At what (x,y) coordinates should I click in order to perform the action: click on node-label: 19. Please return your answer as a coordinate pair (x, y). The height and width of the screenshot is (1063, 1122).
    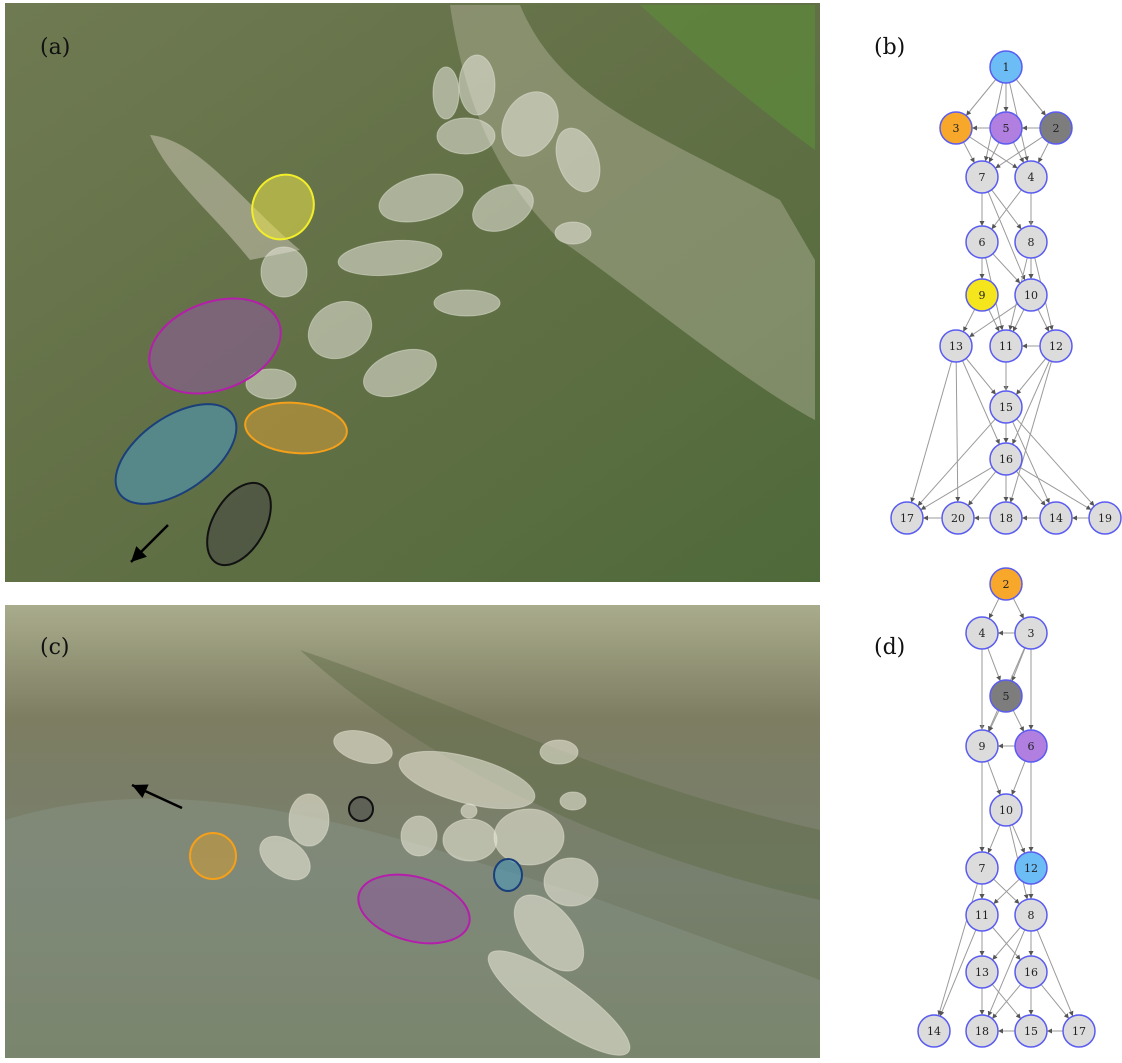
    Looking at the image, I should click on (1105, 518).